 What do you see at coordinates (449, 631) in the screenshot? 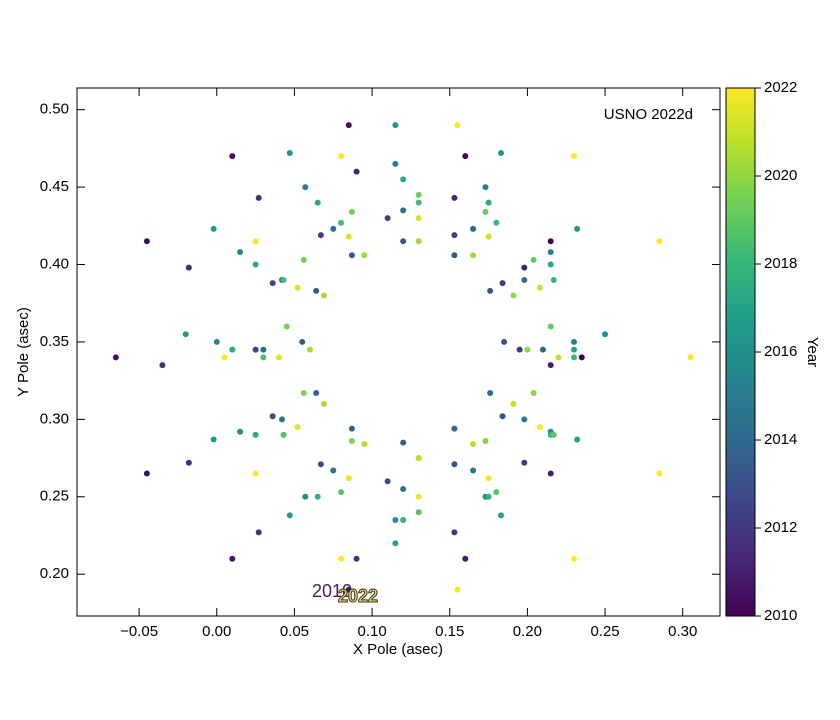
I see `x-tick-label: 0.15` at bounding box center [449, 631].